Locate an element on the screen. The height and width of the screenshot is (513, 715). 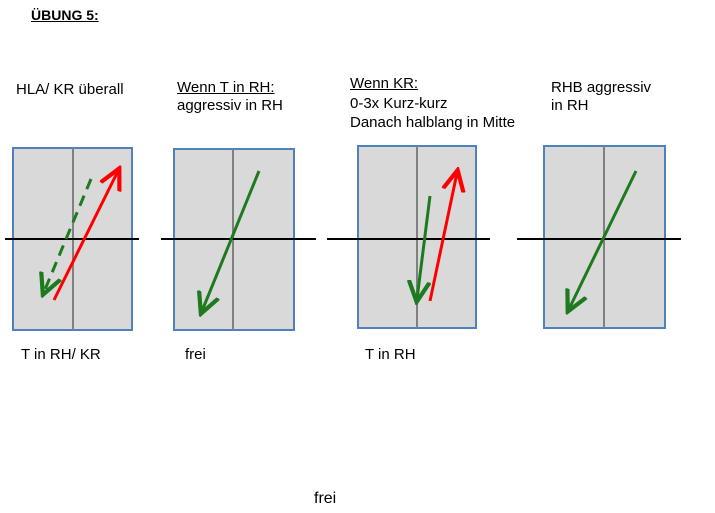
panel-1-heading: HLA/ KR überall is located at coordinates (70, 89).